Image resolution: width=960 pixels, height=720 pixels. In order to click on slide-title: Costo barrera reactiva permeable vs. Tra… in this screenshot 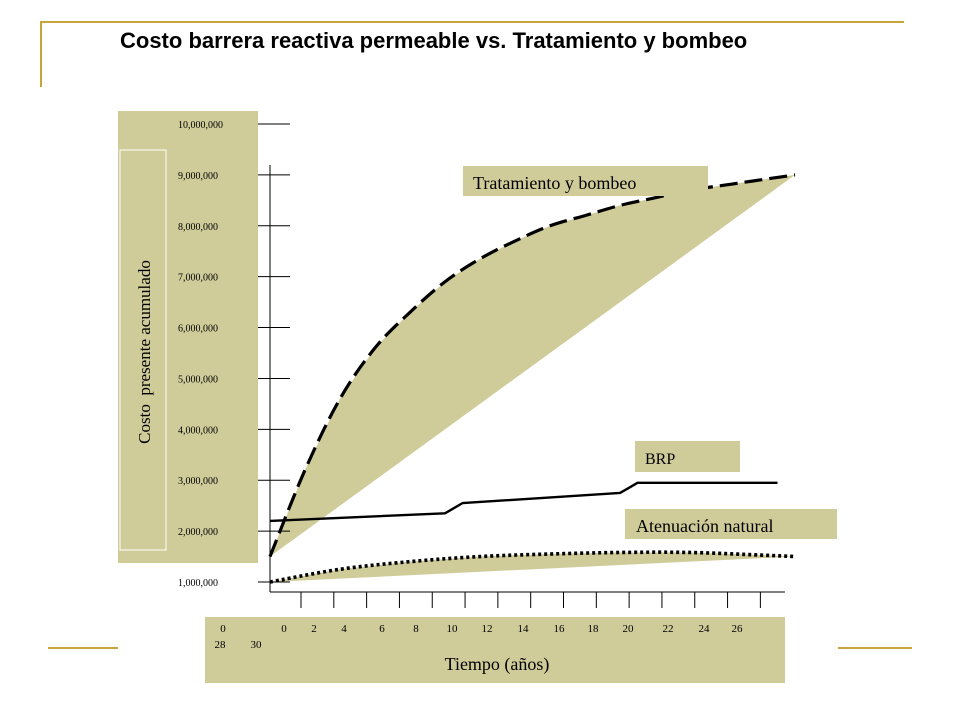, I will do `click(434, 40)`.